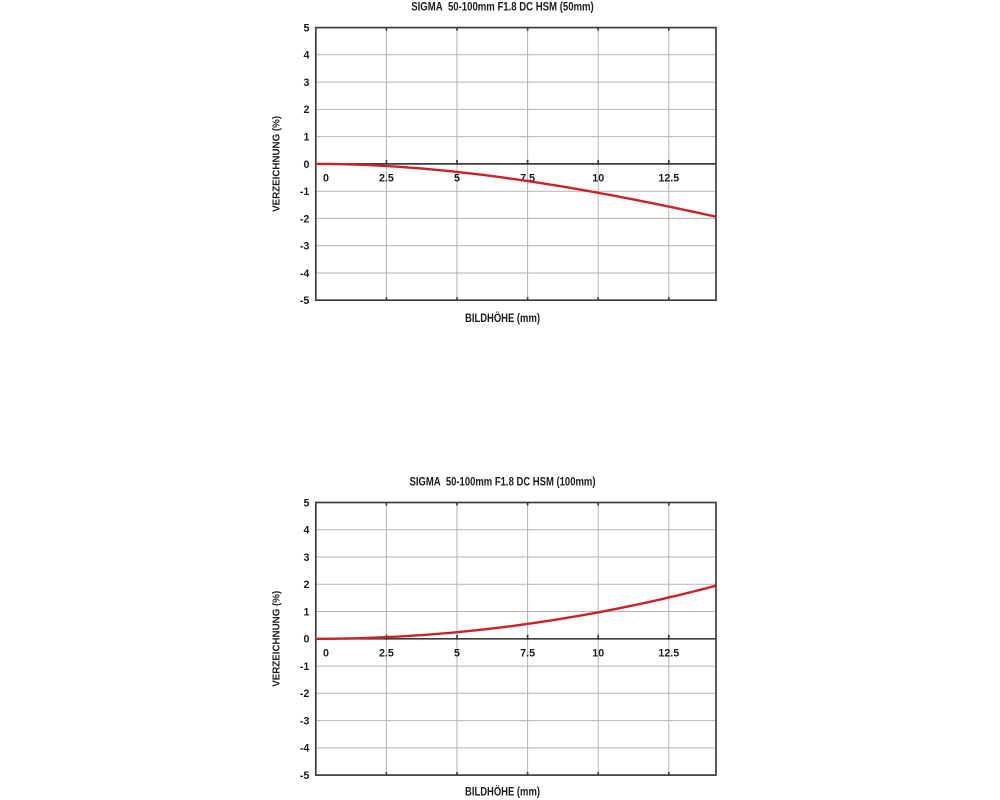  Describe the element at coordinates (527, 653) in the screenshot. I see `svg-text: 7.5` at that location.